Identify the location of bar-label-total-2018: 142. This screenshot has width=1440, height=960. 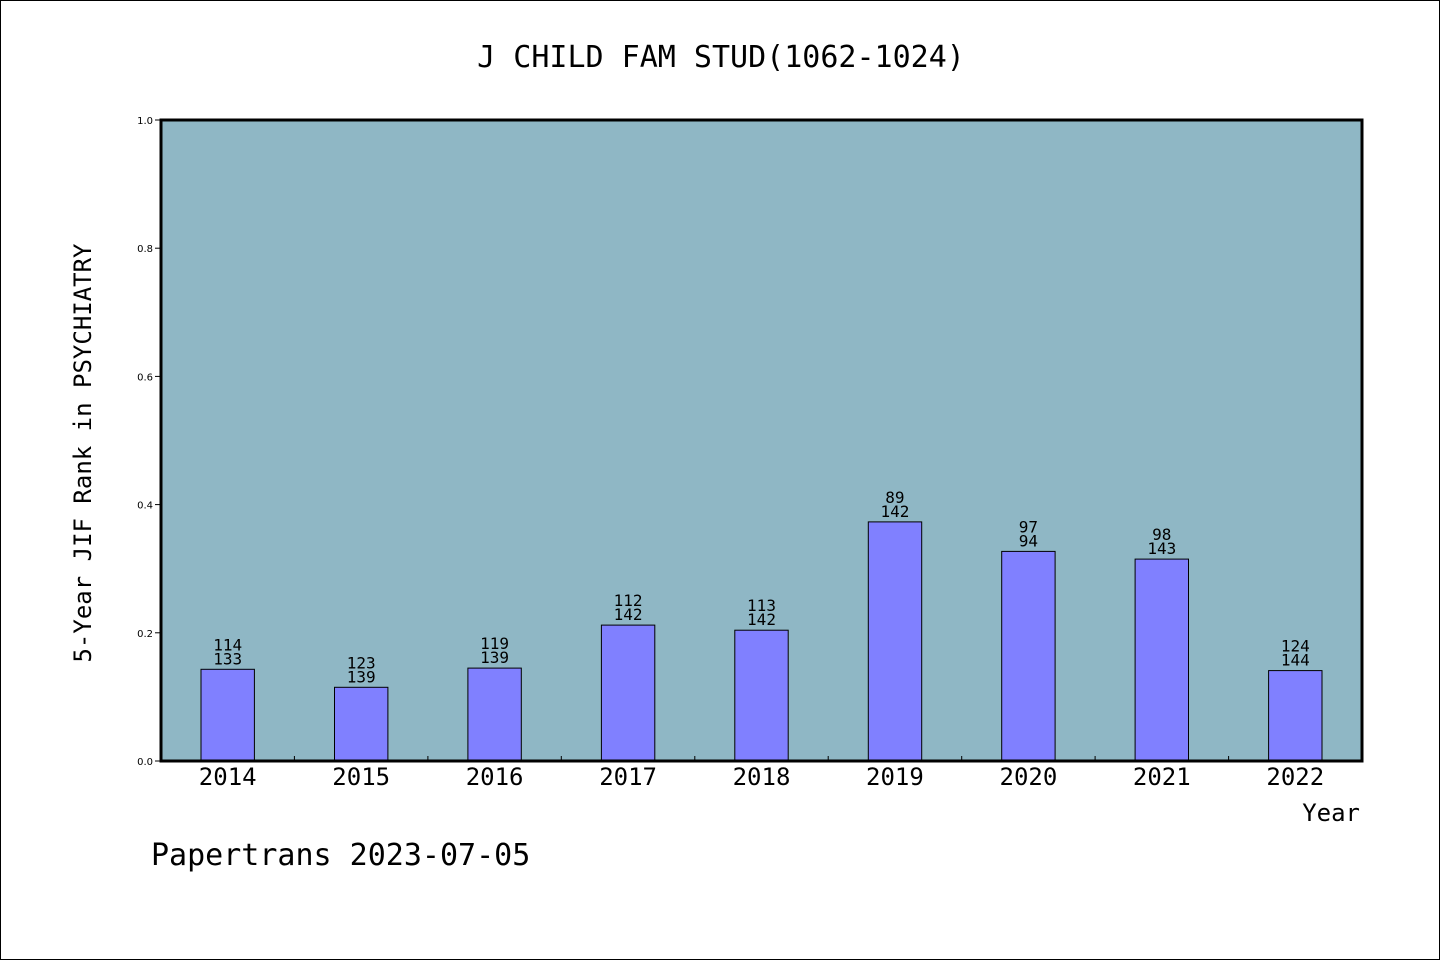
(761, 619).